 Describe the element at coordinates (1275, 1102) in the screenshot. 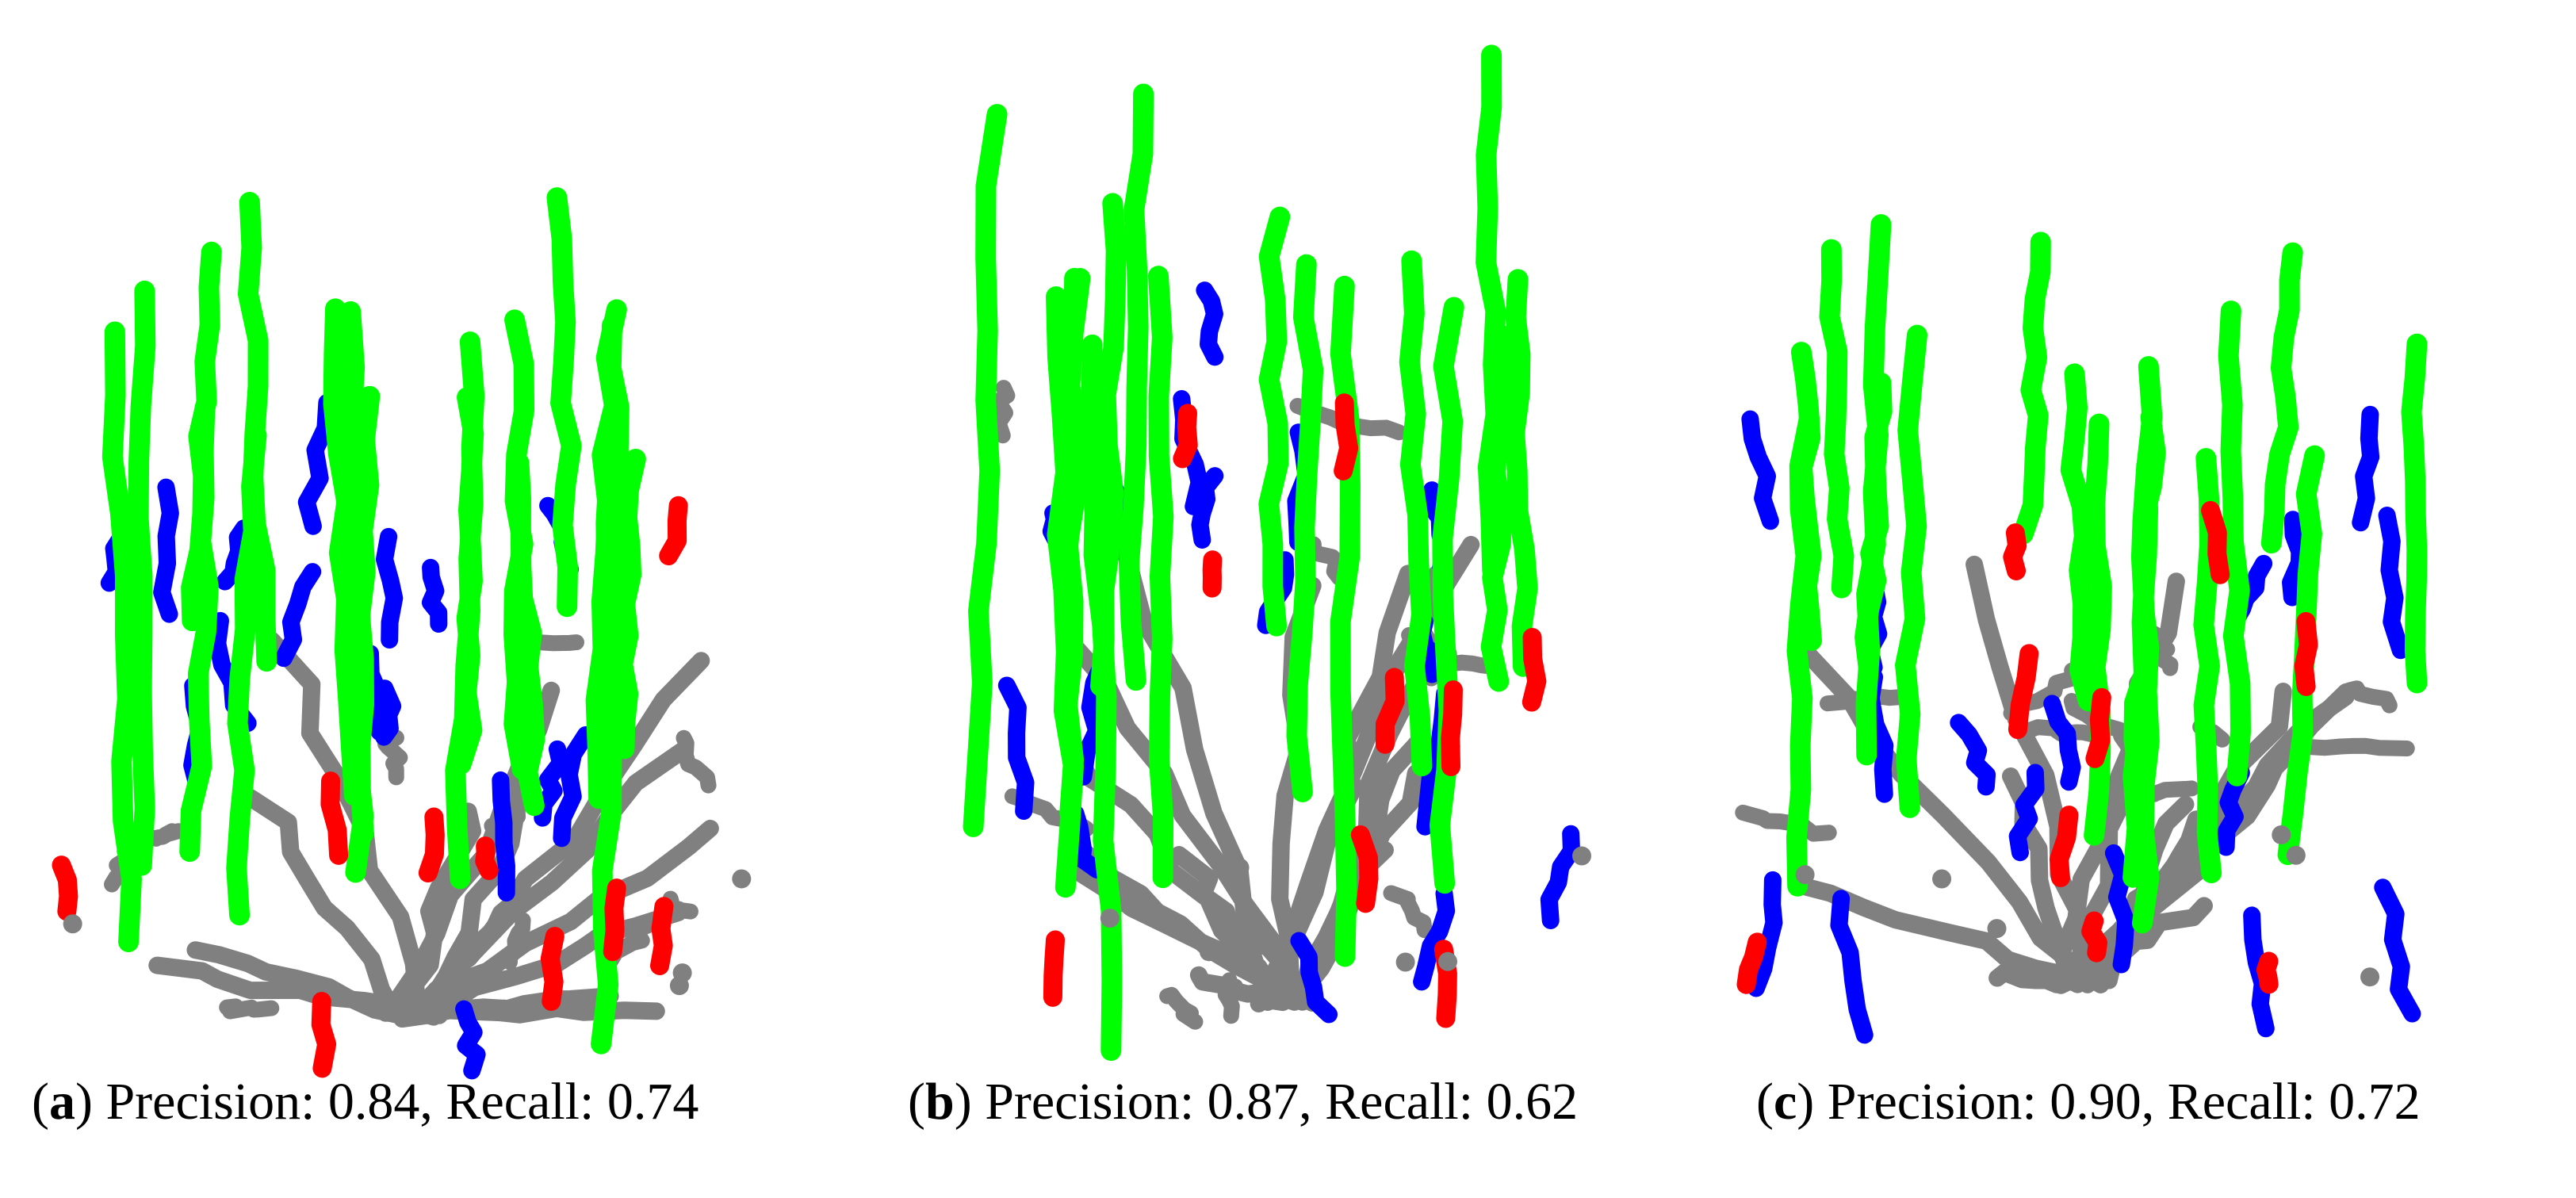

I see `caption-b-text: Precision: 0.87, Recall: 0.62` at that location.